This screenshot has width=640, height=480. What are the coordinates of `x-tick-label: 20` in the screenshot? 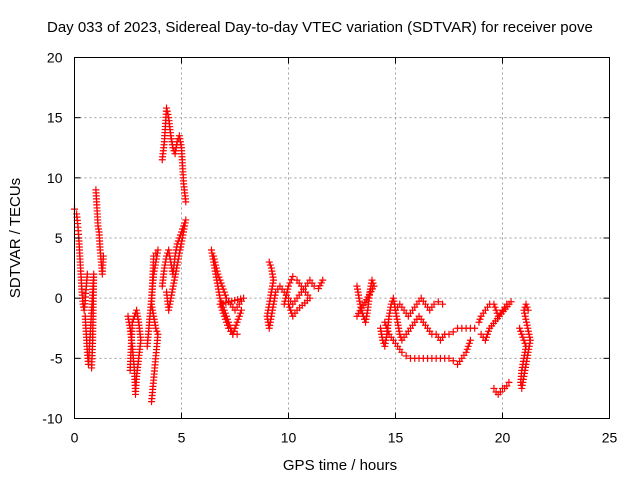 It's located at (503, 438).